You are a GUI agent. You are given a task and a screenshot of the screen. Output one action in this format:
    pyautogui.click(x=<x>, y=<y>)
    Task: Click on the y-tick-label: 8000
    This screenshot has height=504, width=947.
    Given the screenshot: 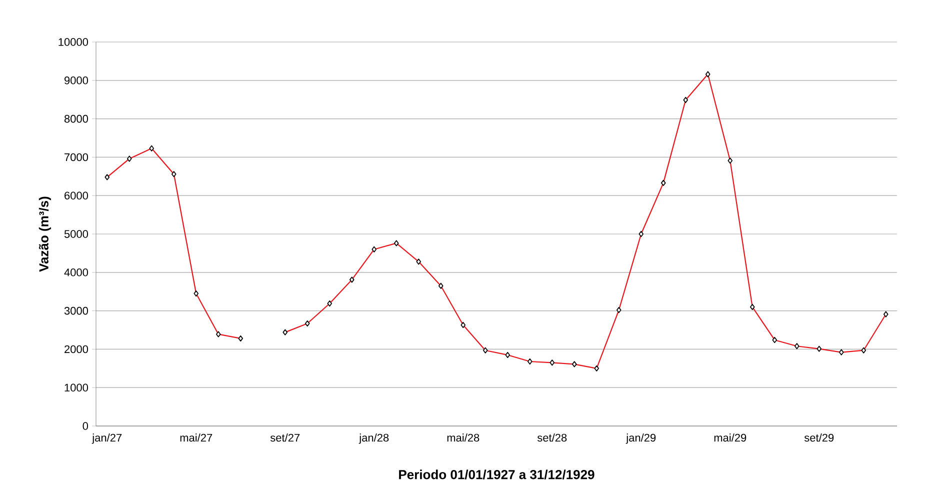 What is the action you would take?
    pyautogui.click(x=76, y=118)
    